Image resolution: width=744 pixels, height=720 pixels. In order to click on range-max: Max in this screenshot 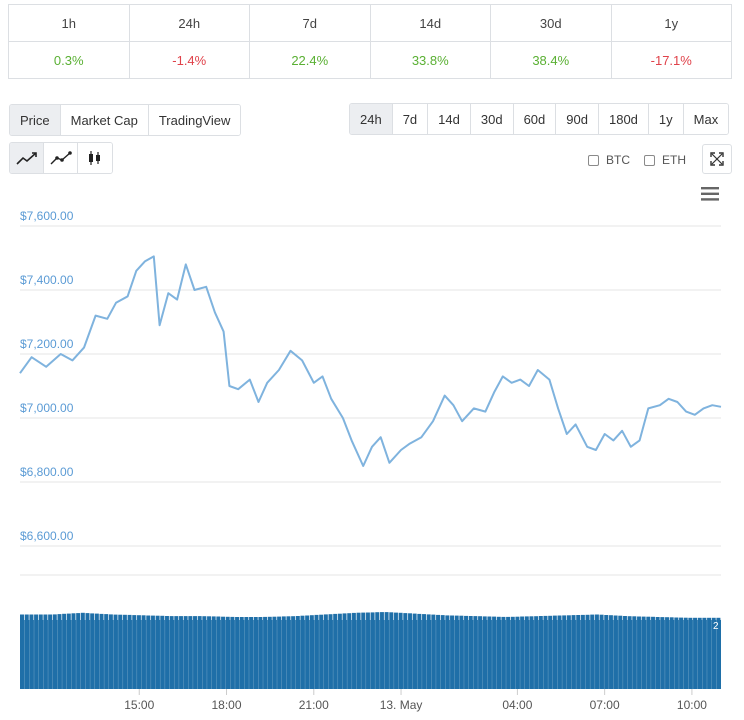, I will do `click(706, 119)`.